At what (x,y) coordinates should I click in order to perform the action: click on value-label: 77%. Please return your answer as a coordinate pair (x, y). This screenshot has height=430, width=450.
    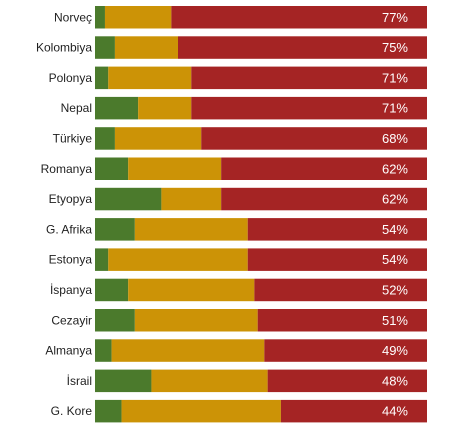
    Looking at the image, I should click on (395, 17).